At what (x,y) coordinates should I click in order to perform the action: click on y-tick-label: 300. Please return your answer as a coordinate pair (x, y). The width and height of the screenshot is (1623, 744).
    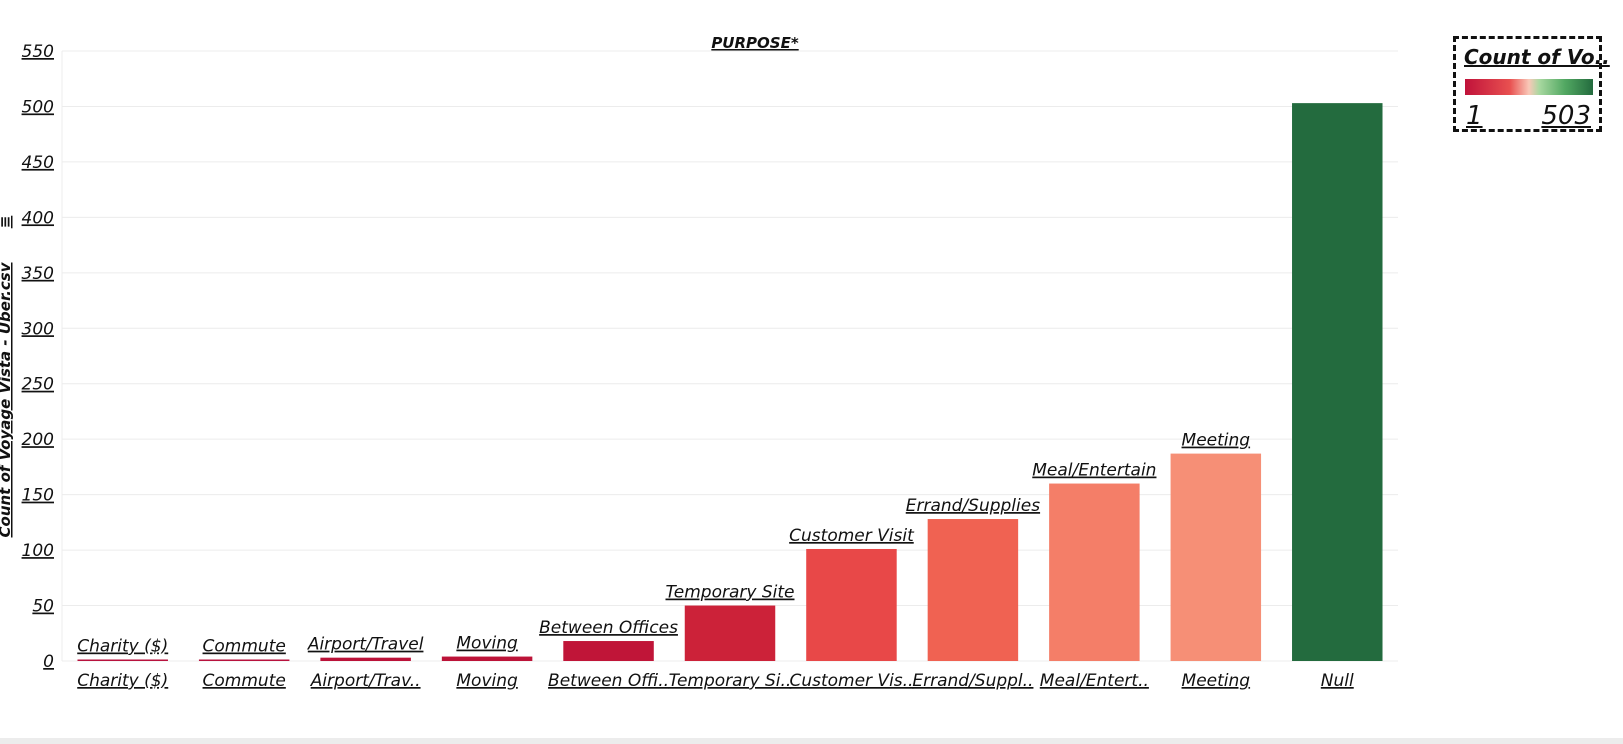
    Looking at the image, I should click on (38, 329).